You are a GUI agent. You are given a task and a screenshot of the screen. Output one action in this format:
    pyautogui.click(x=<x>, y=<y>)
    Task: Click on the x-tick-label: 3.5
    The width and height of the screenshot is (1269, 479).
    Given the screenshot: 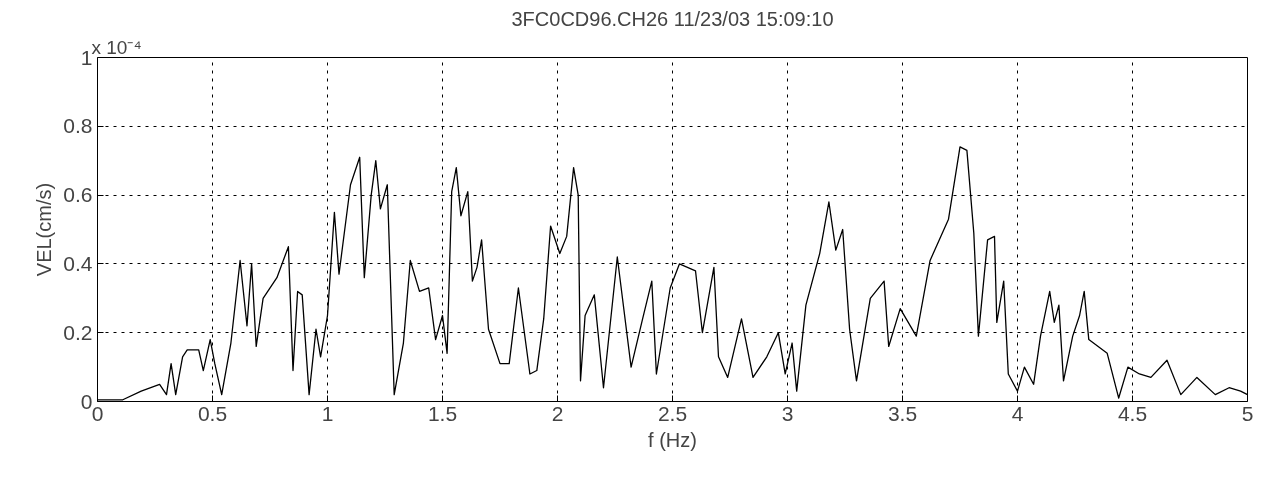 What is the action you would take?
    pyautogui.click(x=902, y=413)
    